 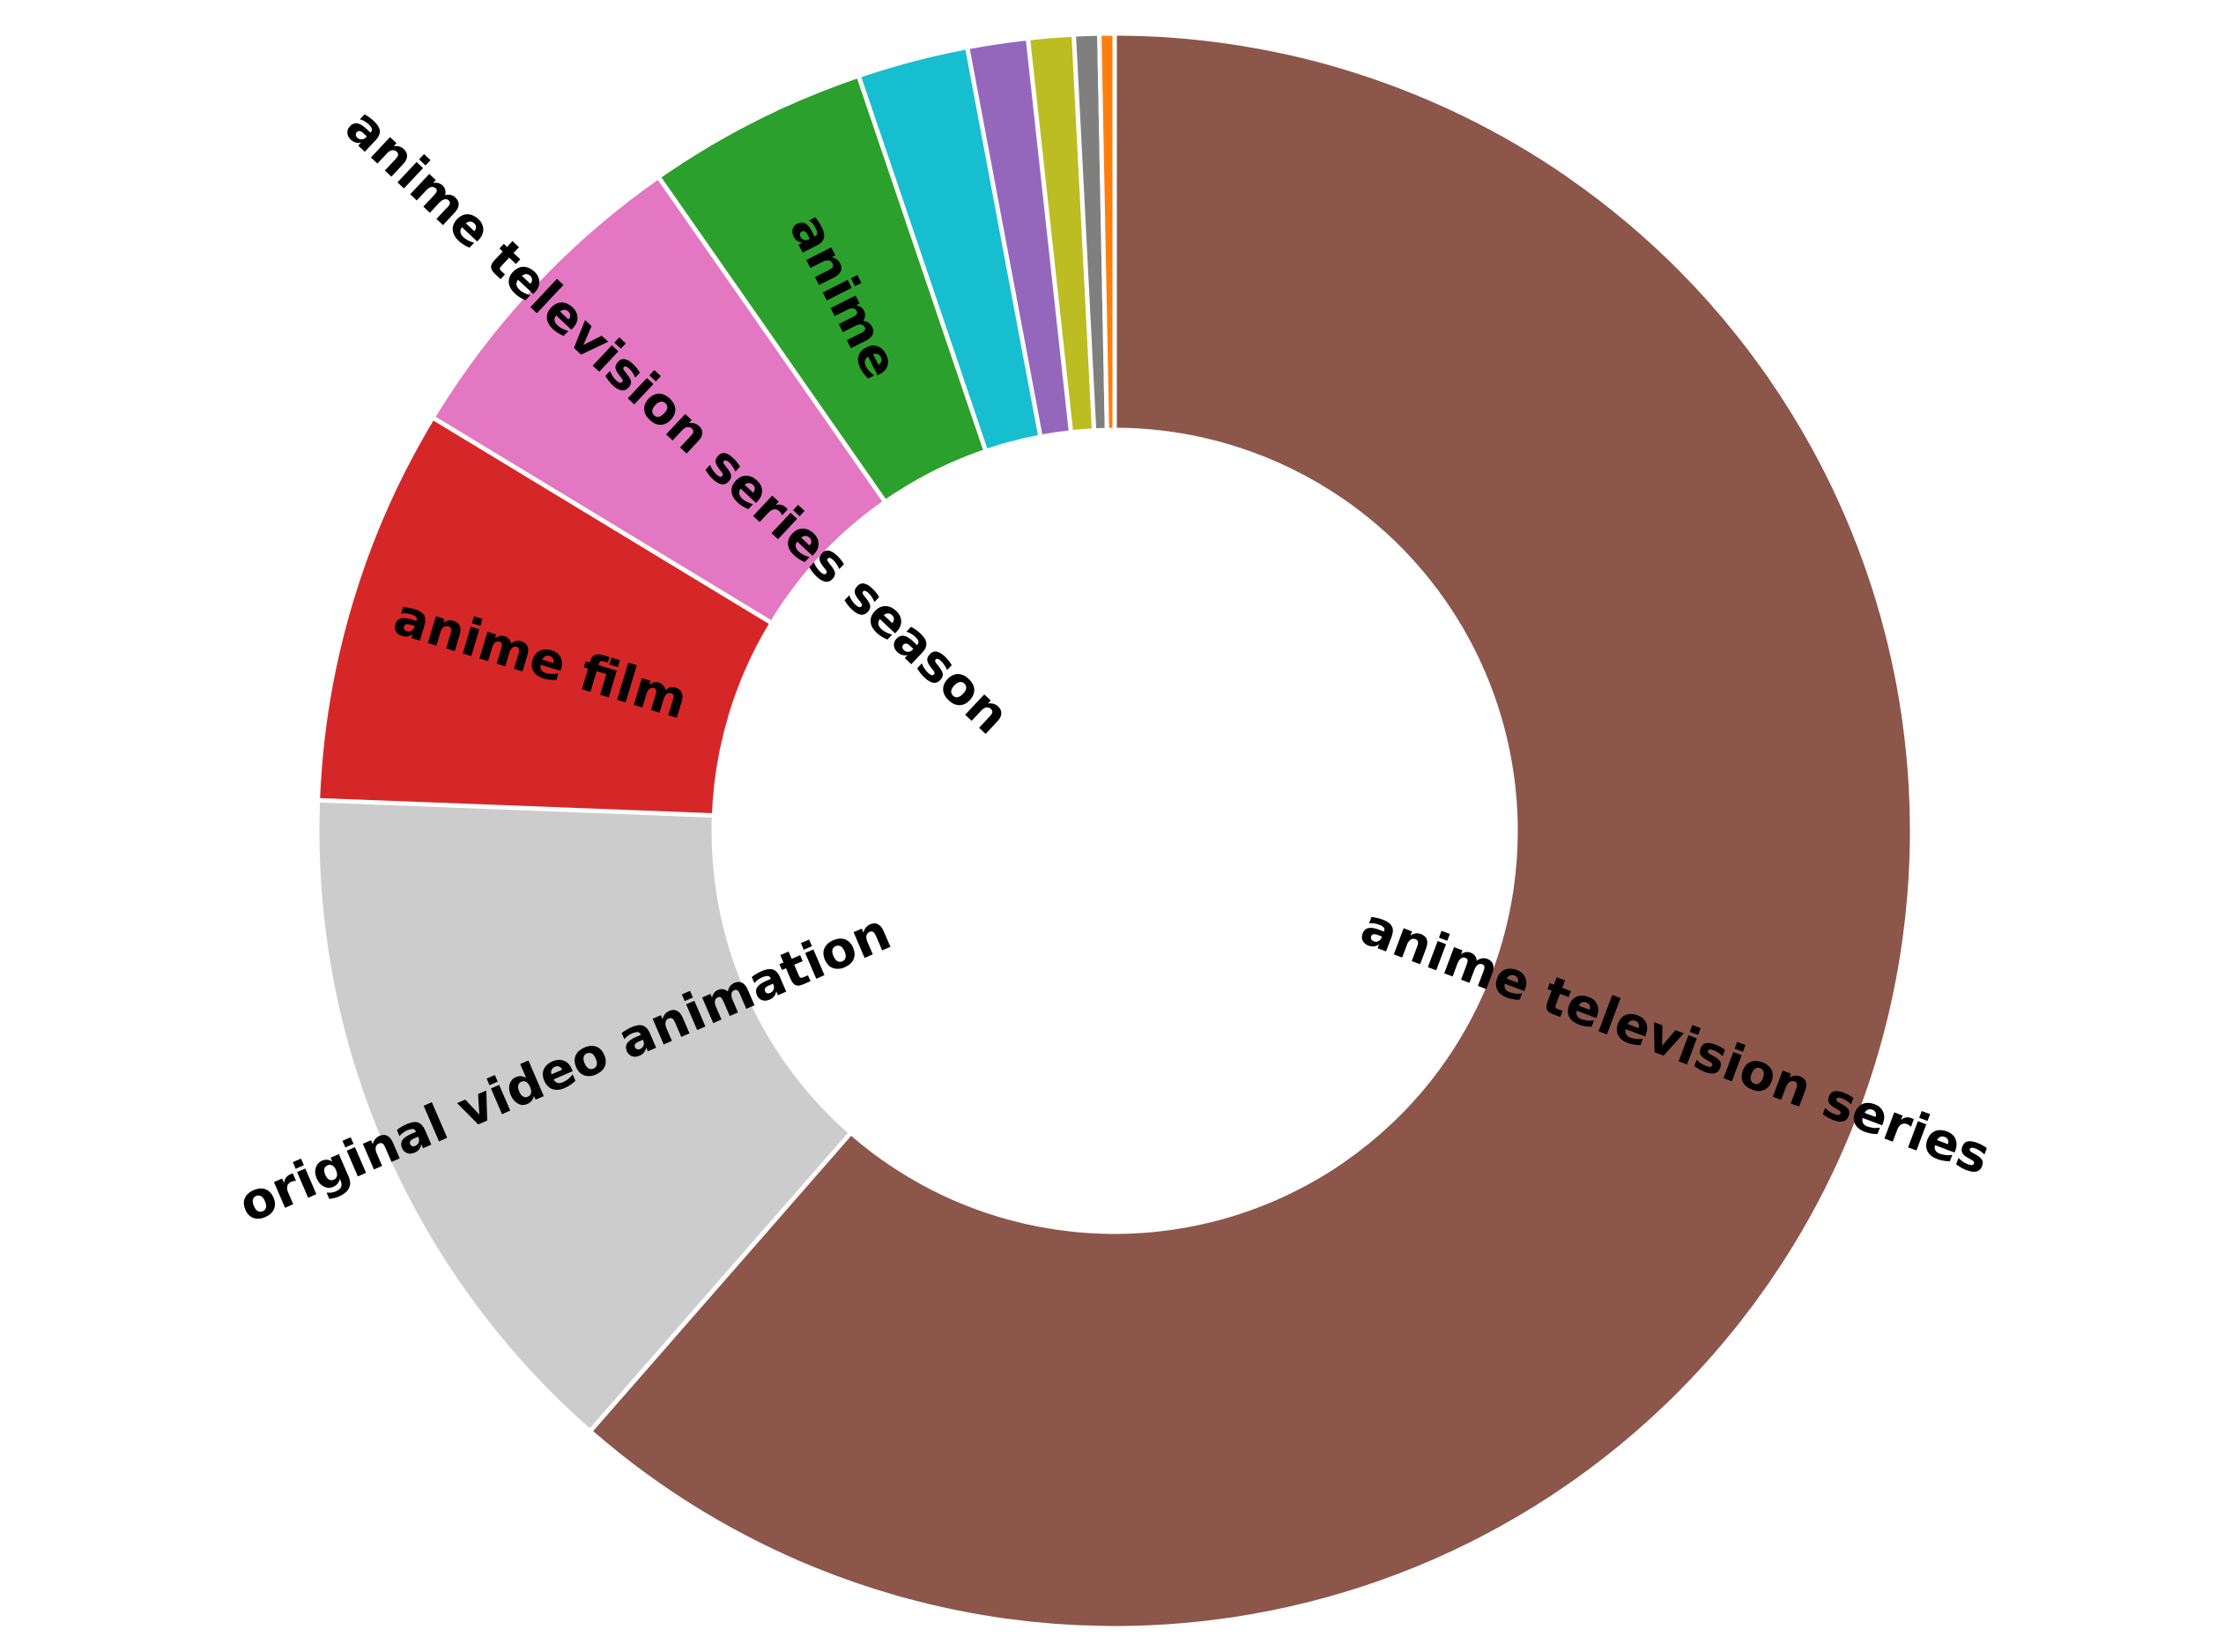 What do you see at coordinates (585, 1116) in the screenshot?
I see `slice-original-video-animation` at bounding box center [585, 1116].